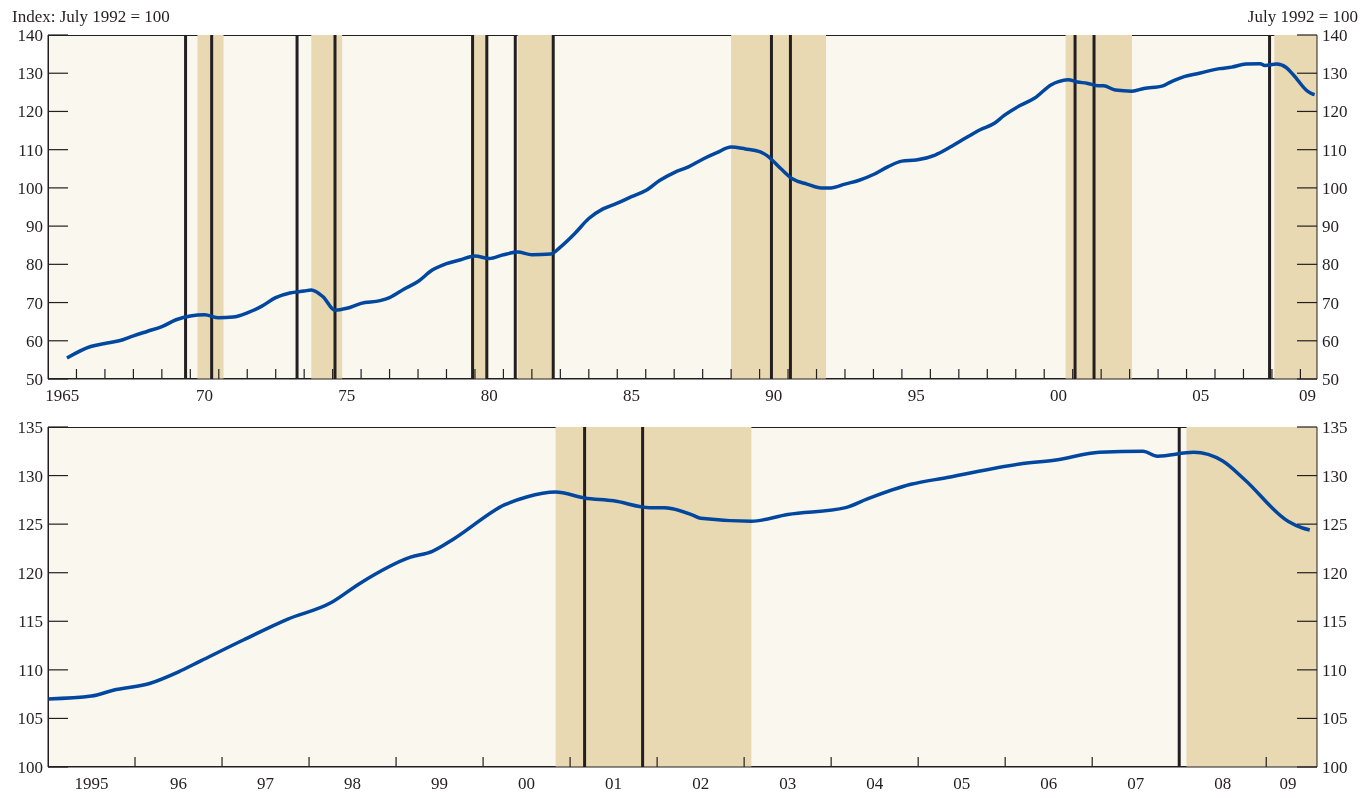  Describe the element at coordinates (440, 783) in the screenshot. I see `x-tick-label: 99` at that location.